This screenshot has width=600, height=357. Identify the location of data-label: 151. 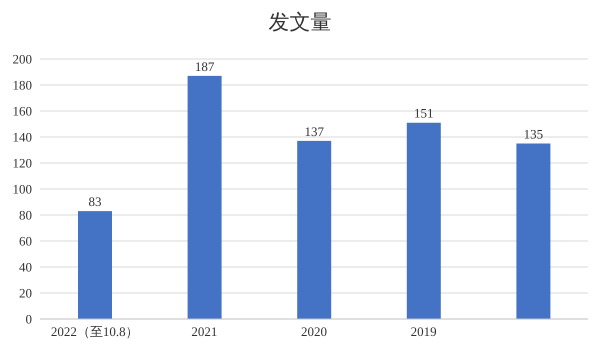
(424, 113).